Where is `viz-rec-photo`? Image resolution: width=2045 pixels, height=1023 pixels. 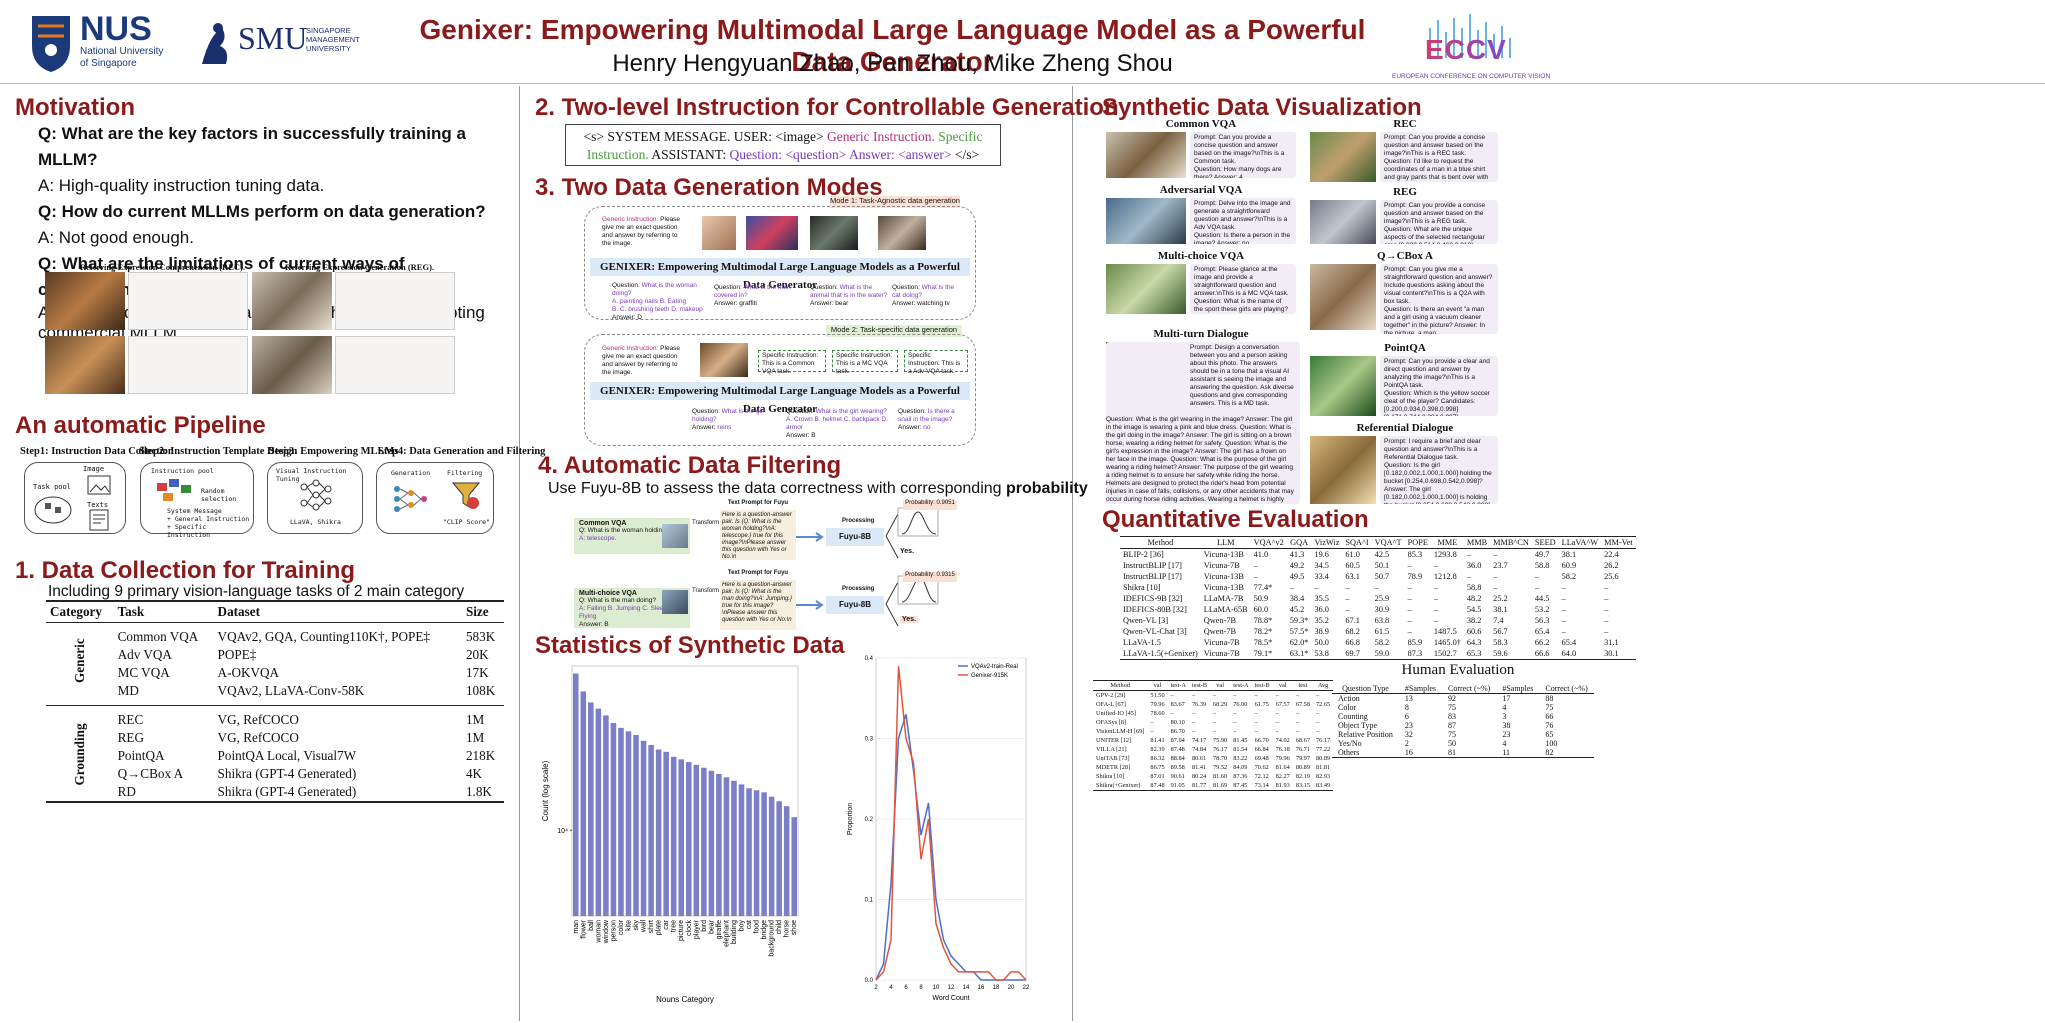
viz-rec-photo is located at coordinates (1343, 157).